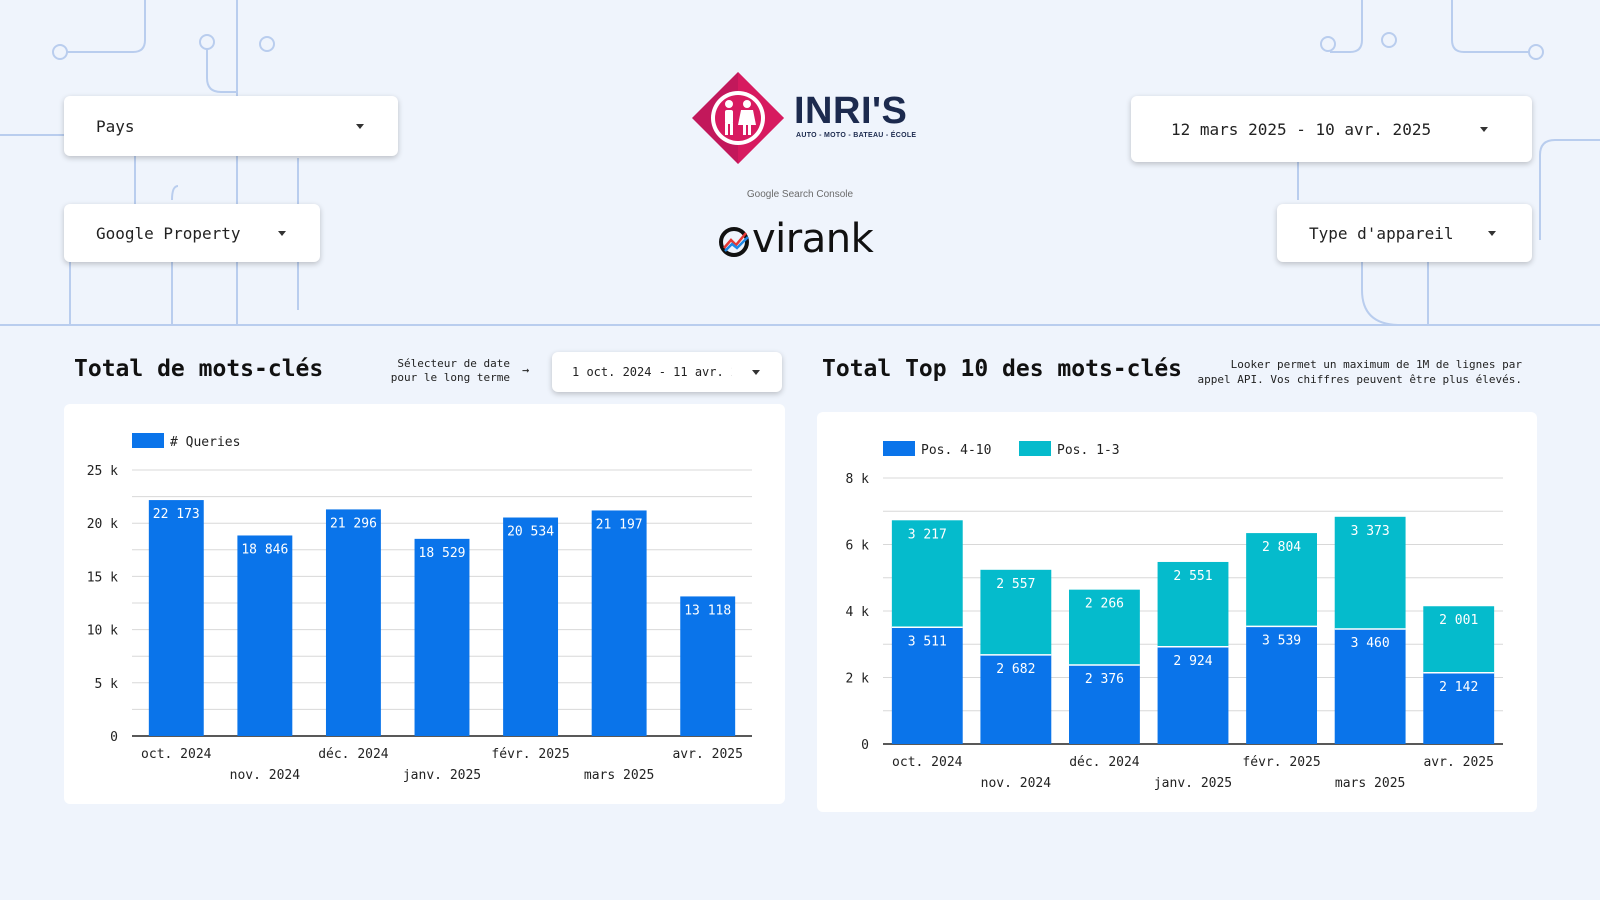 This screenshot has height=900, width=1600. What do you see at coordinates (264, 549) in the screenshot?
I see `bar-data-label: 18 846` at bounding box center [264, 549].